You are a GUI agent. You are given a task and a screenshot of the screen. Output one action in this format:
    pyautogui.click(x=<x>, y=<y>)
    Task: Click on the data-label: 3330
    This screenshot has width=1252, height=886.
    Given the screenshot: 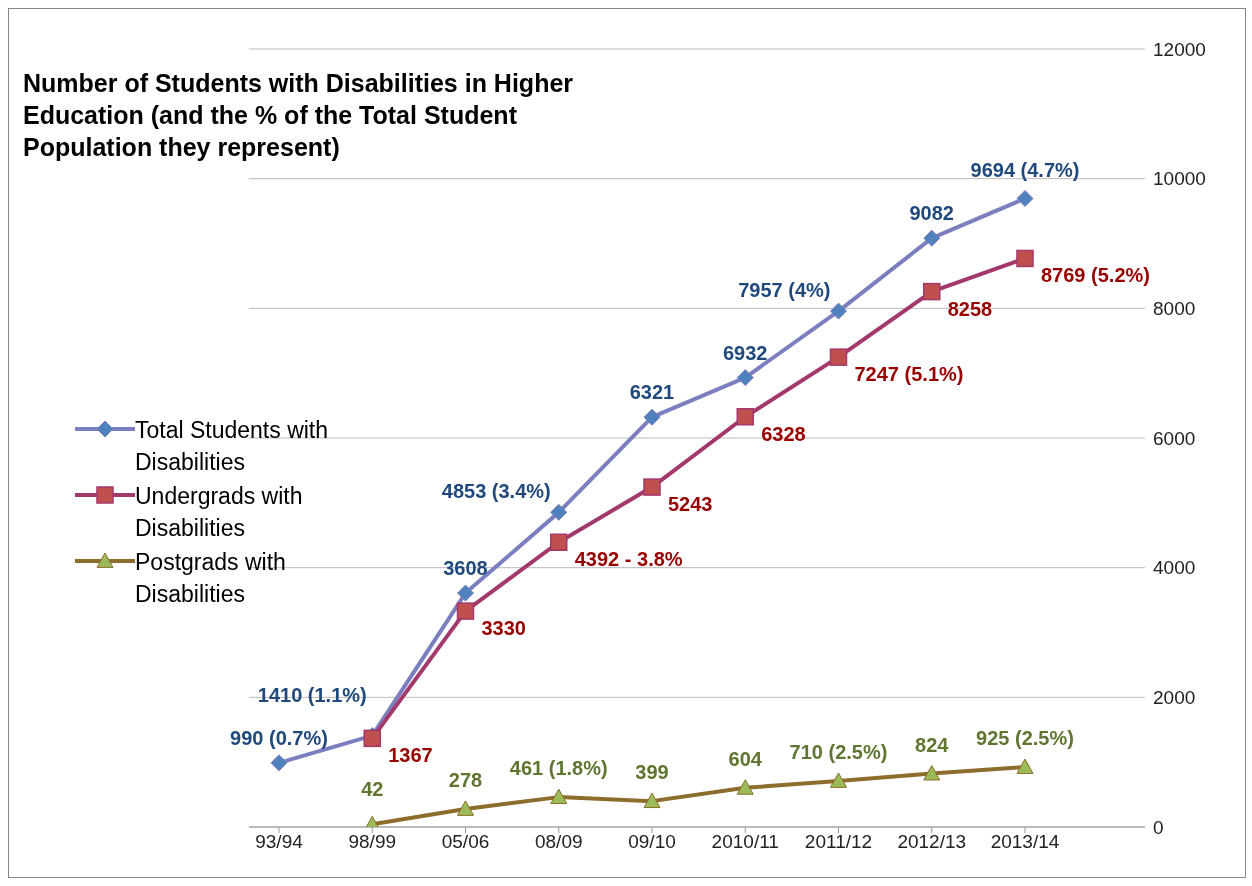 What is the action you would take?
    pyautogui.click(x=503, y=628)
    